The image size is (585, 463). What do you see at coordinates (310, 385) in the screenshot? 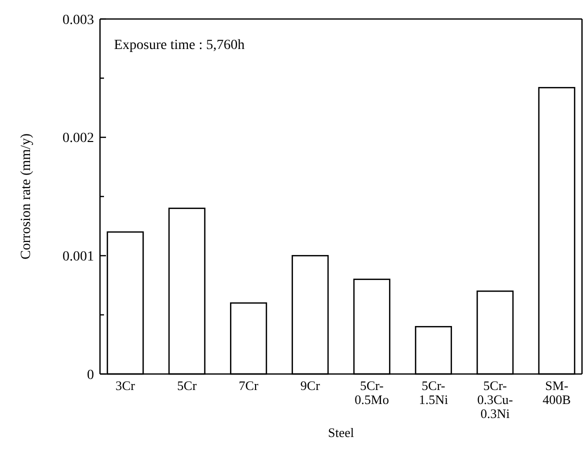
I see `x-tick-label: 9Cr` at bounding box center [310, 385].